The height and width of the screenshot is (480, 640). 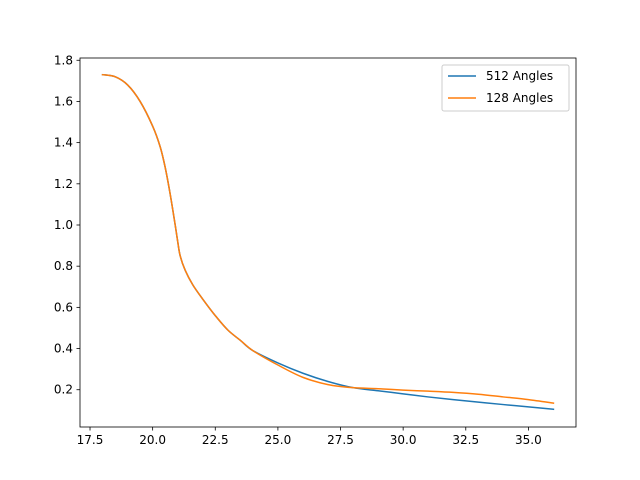 I want to click on y-tick-label: 1.4, so click(x=63, y=143).